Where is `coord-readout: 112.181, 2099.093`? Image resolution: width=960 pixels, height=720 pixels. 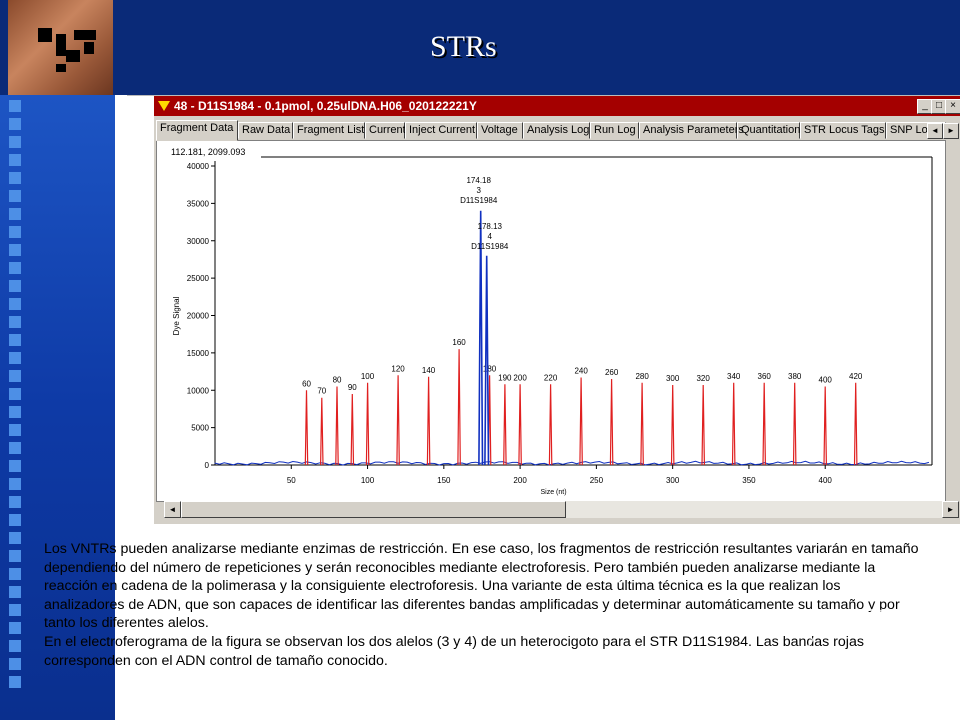 coord-readout: 112.181, 2099.093 is located at coordinates (208, 152).